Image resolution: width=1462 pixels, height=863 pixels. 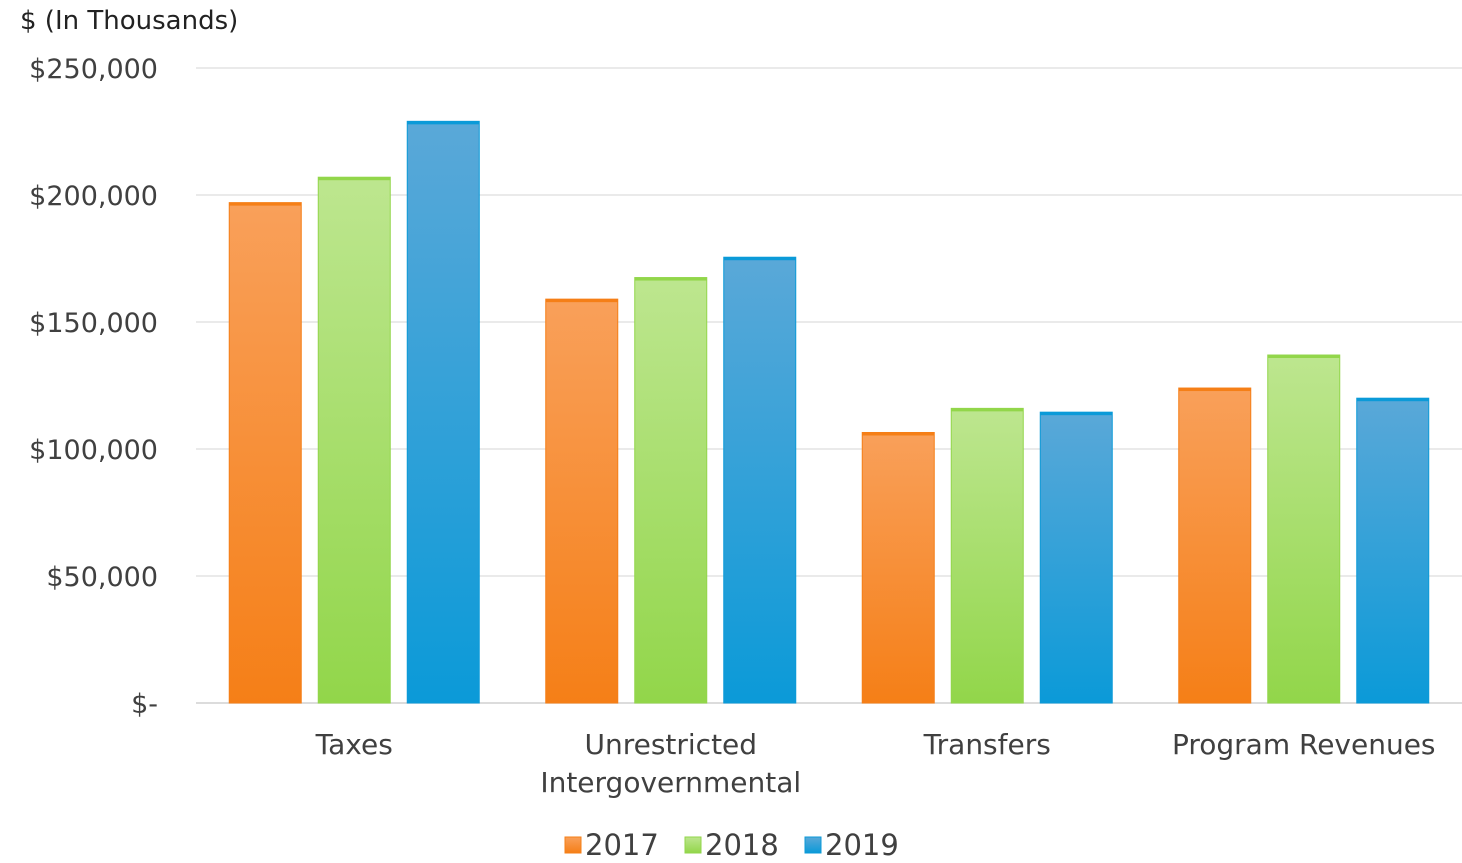 What do you see at coordinates (573, 845) in the screenshot?
I see `legend-swatch-2017` at bounding box center [573, 845].